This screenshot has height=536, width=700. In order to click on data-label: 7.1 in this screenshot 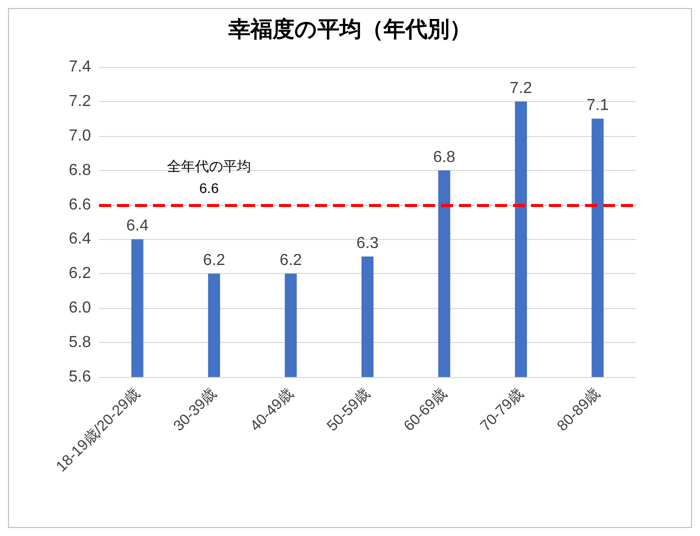, I will do `click(597, 105)`.